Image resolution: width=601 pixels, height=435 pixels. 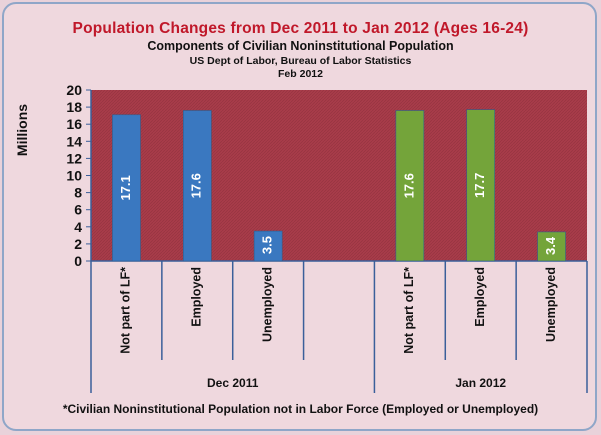 I want to click on y-tick-label: 14, so click(x=74, y=141).